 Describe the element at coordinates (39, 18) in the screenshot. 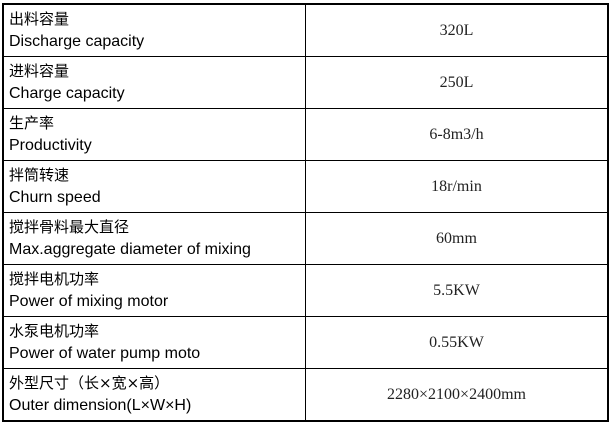

I see `spec-label-cn: 出料容量` at that location.